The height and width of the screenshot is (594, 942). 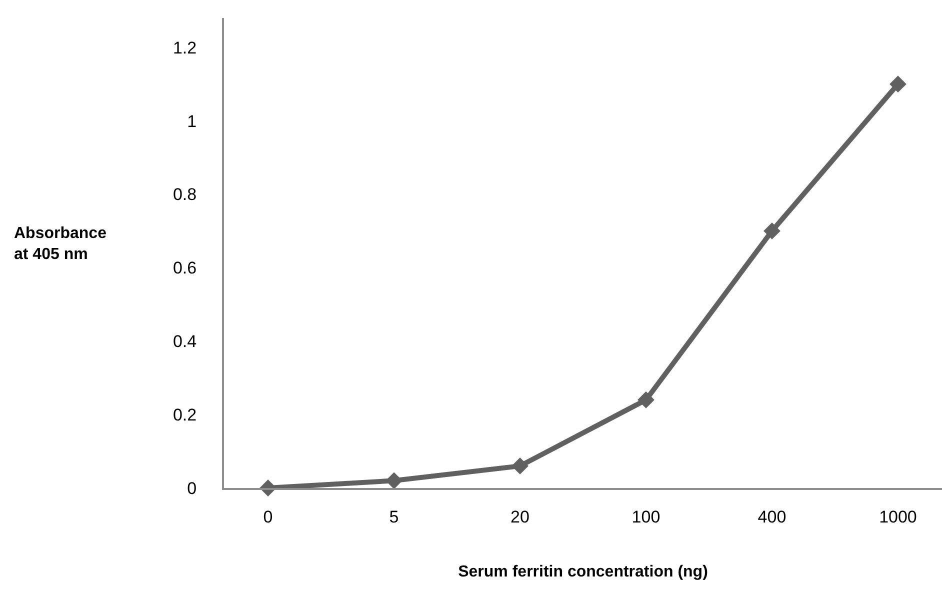 I want to click on y-tick-label: 0, so click(x=192, y=488).